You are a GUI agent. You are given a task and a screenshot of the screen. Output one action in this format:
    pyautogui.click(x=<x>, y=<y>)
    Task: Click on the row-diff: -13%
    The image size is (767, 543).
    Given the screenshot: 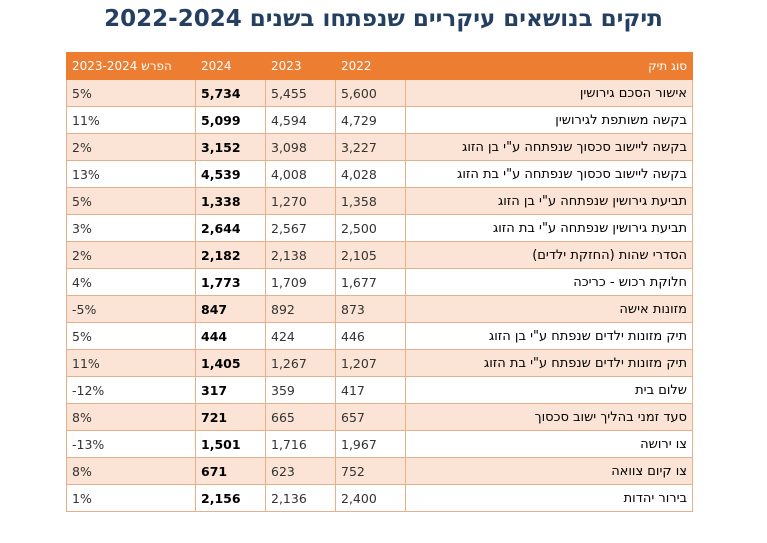 What is the action you would take?
    pyautogui.click(x=131, y=444)
    